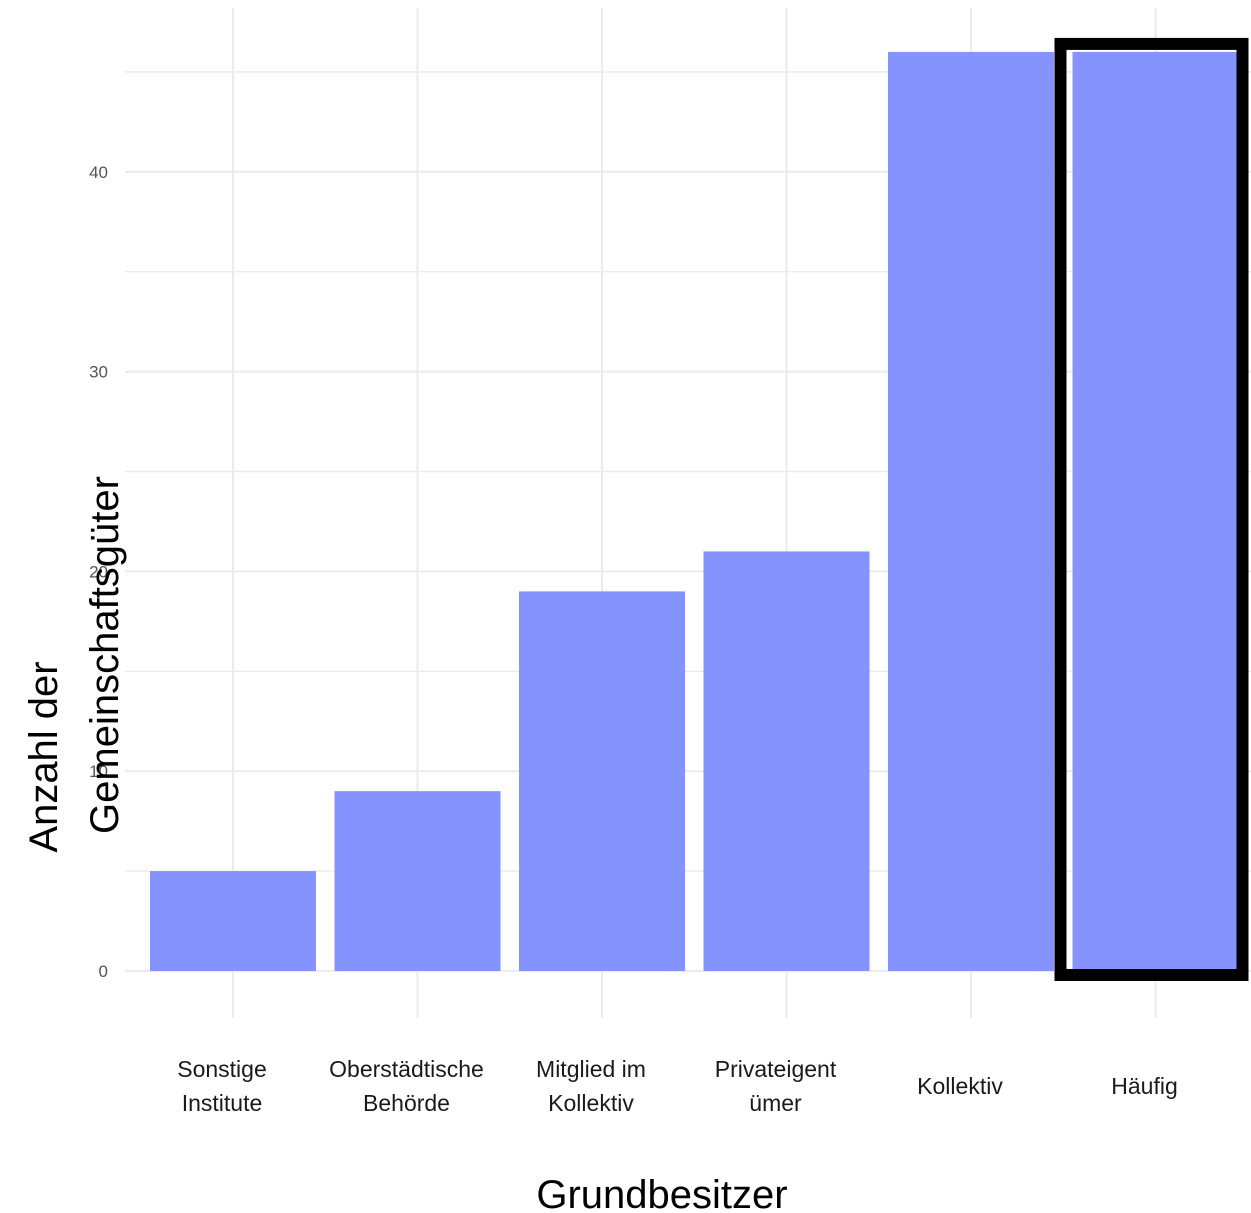  What do you see at coordinates (591, 1086) in the screenshot?
I see `x-tick-label: Mitglied im Kollektiv` at bounding box center [591, 1086].